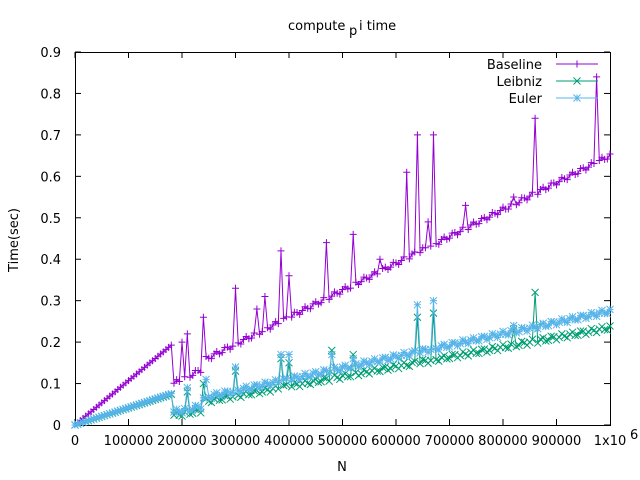 The width and height of the screenshot is (640, 480). What do you see at coordinates (577, 64) in the screenshot?
I see `legend-marker` at bounding box center [577, 64].